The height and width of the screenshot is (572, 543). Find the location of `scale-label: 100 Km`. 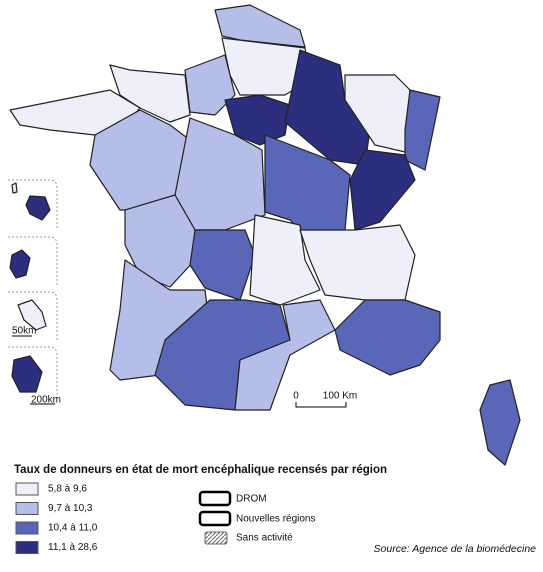

scale-label: 100 Km is located at coordinates (340, 396).